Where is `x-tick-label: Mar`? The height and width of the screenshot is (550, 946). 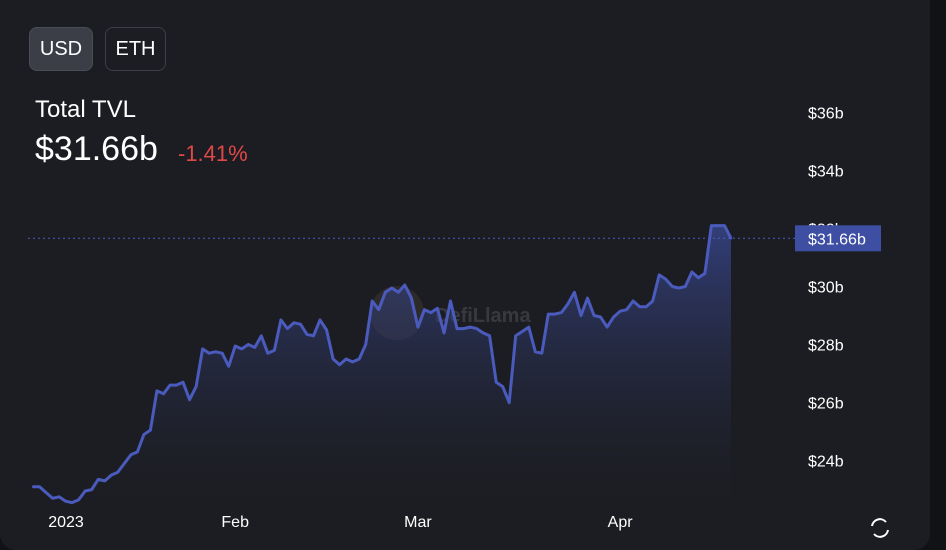 x-tick-label: Mar is located at coordinates (418, 522).